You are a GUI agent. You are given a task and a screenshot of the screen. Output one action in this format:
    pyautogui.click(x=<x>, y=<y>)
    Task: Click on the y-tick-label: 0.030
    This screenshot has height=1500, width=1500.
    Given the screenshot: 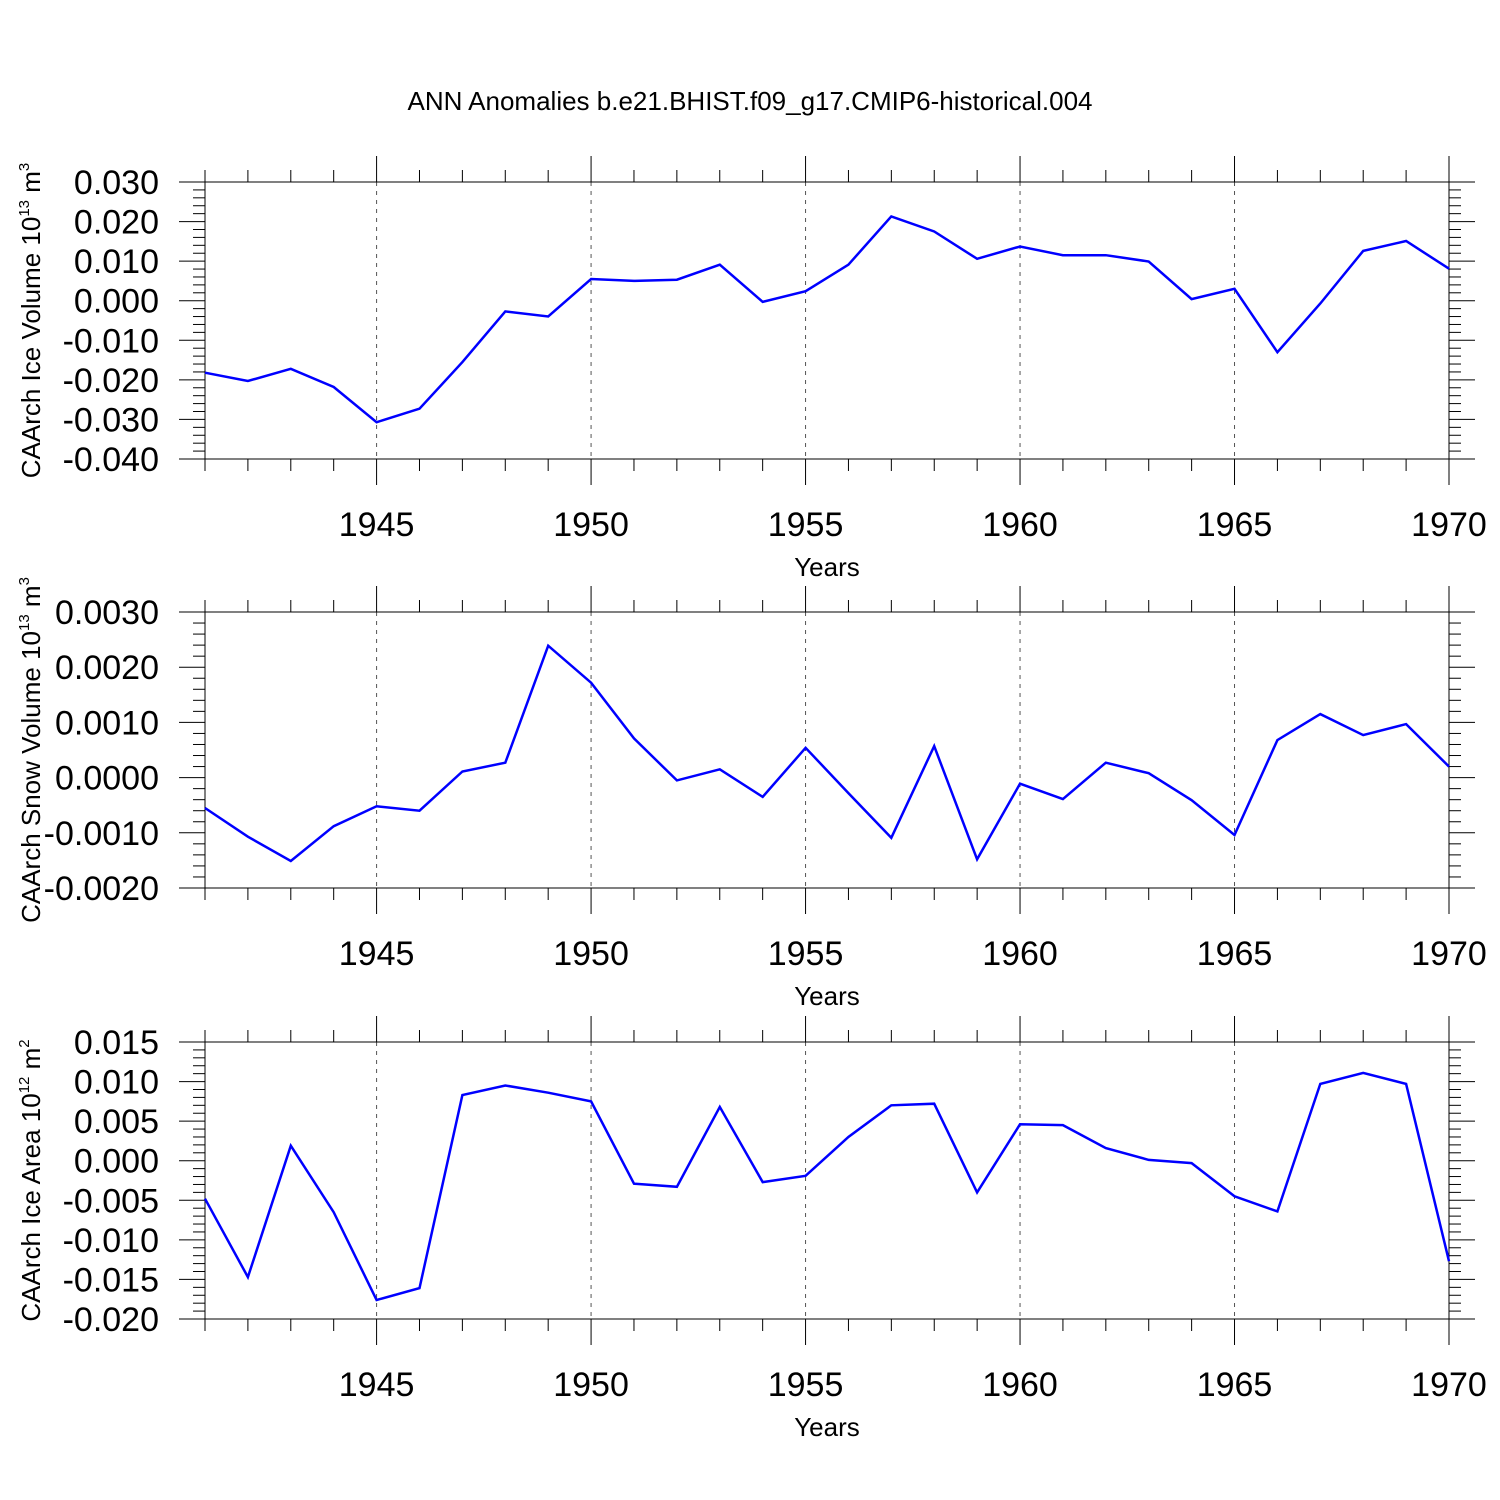 What is the action you would take?
    pyautogui.click(x=116, y=183)
    